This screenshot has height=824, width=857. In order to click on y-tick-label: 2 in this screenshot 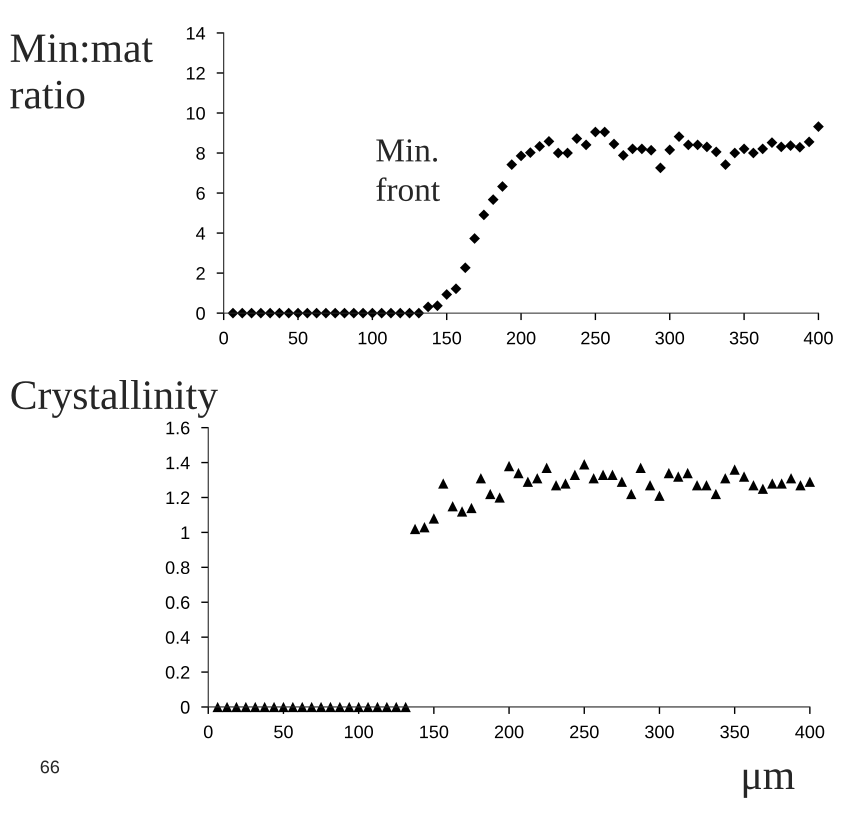, I will do `click(200, 273)`.